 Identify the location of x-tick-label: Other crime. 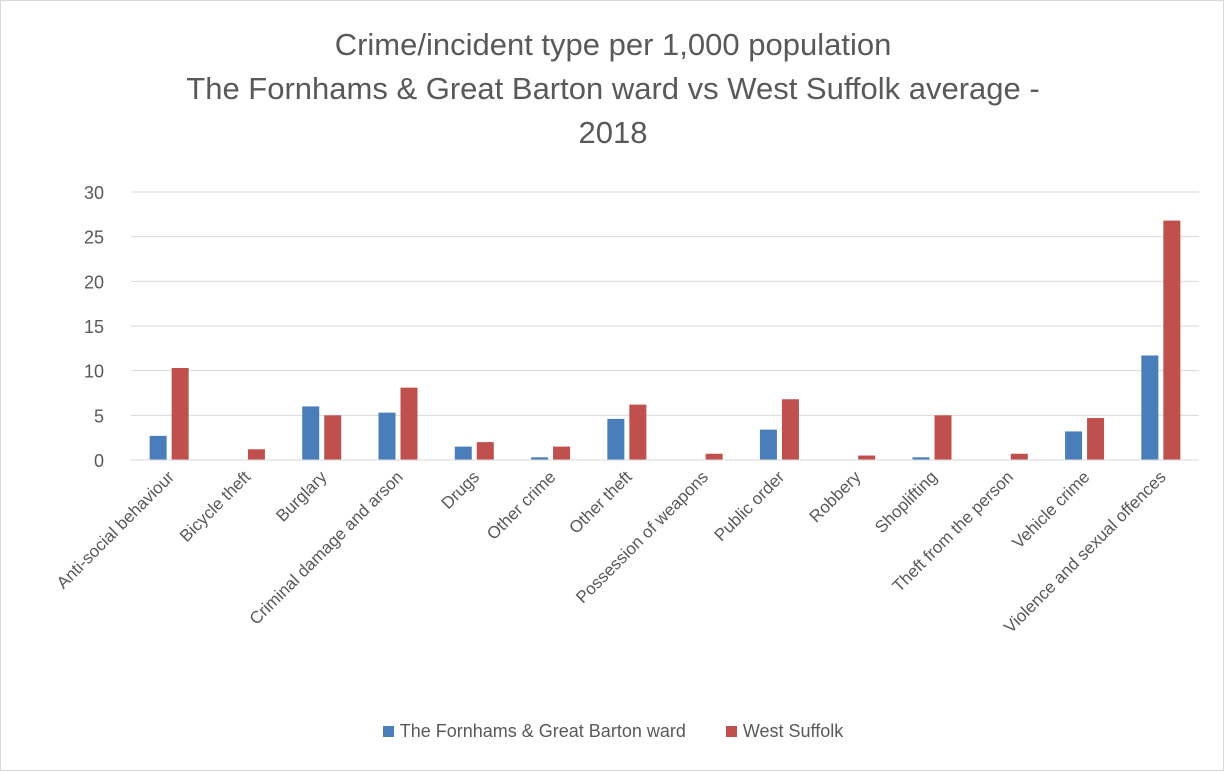
(521, 505).